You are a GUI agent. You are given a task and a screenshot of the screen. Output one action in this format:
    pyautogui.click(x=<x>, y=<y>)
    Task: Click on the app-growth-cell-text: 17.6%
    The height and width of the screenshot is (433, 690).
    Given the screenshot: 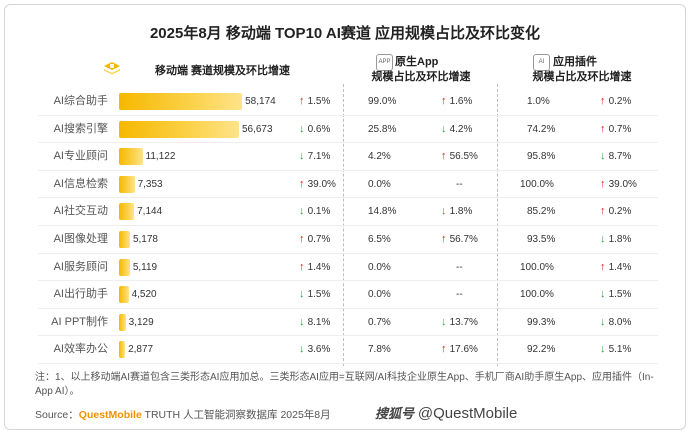 What is the action you would take?
    pyautogui.click(x=463, y=350)
    